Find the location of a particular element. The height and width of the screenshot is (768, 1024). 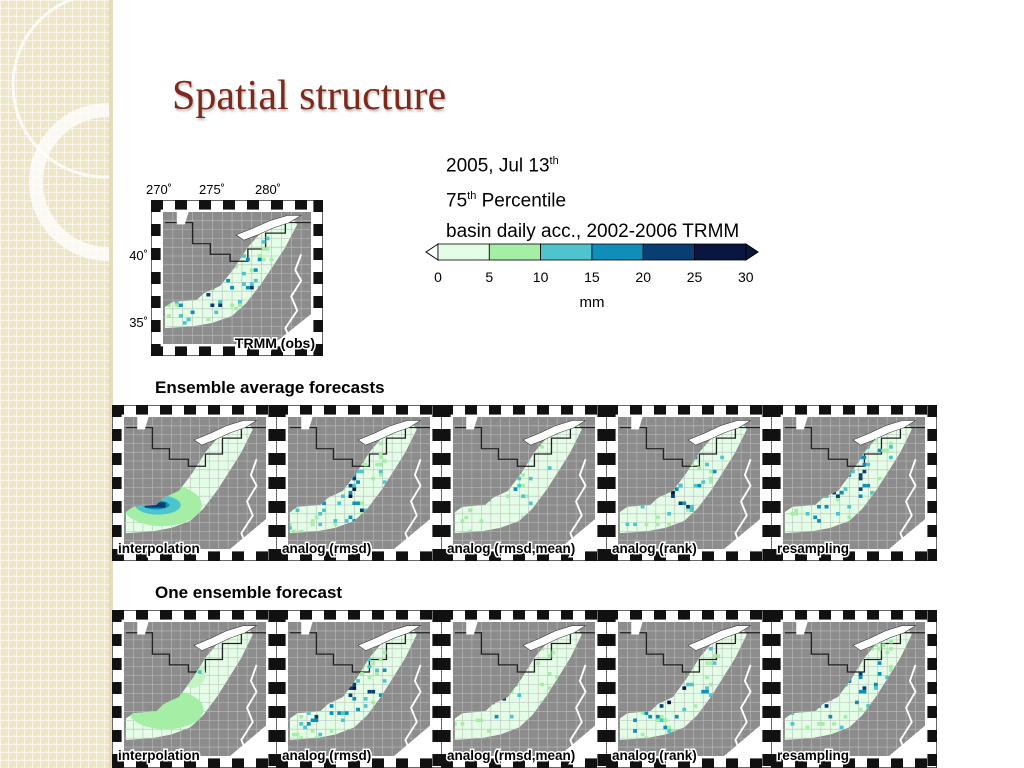

forecast-map-1-3: analog (rmsd,mean) is located at coordinates (524, 483).